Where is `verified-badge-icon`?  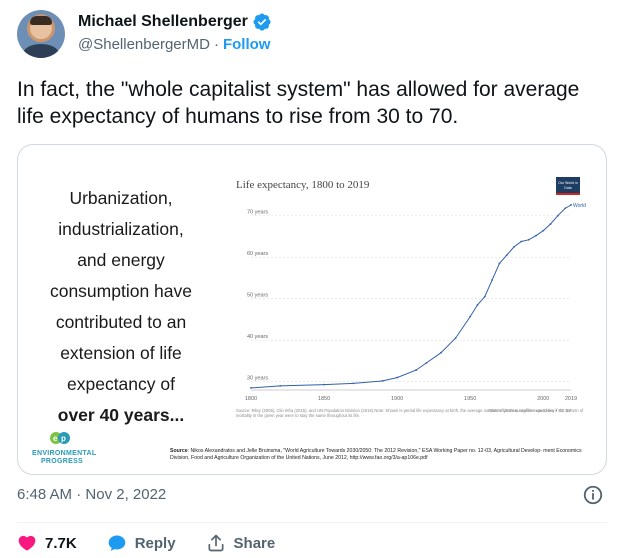 verified-badge-icon is located at coordinates (262, 22).